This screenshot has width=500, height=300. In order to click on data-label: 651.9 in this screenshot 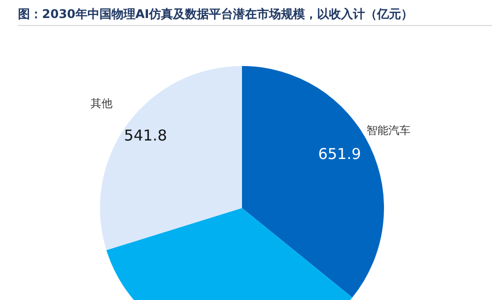, I will do `click(340, 154)`.